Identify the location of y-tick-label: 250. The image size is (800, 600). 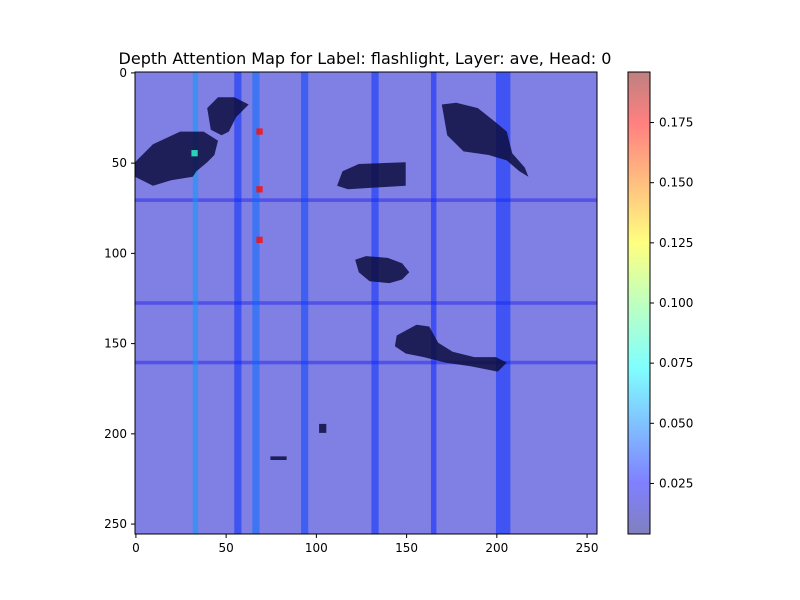
(115, 524).